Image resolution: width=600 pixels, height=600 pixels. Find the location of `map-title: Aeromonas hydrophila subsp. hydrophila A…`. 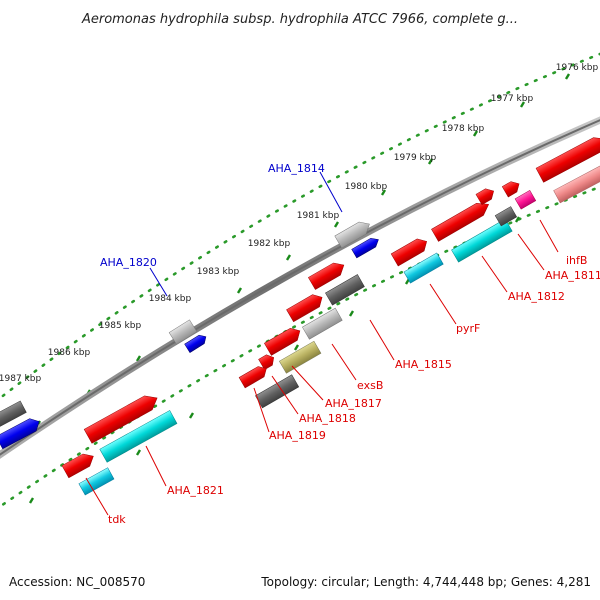

map-title: Aeromonas hydrophila subsp. hydrophila A… is located at coordinates (299, 19).